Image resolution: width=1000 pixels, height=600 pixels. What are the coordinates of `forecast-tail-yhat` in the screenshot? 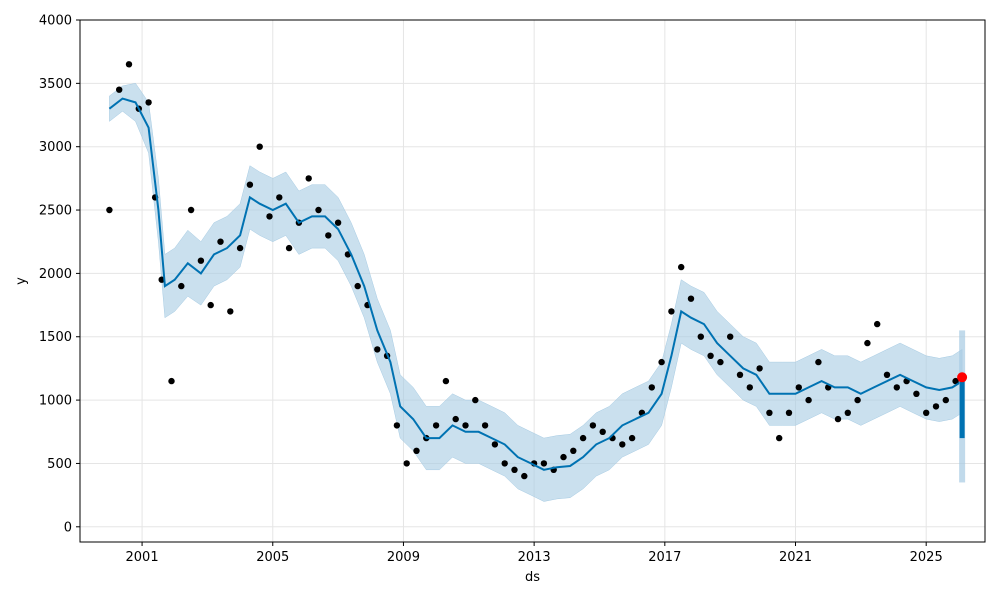 It's located at (962, 410).